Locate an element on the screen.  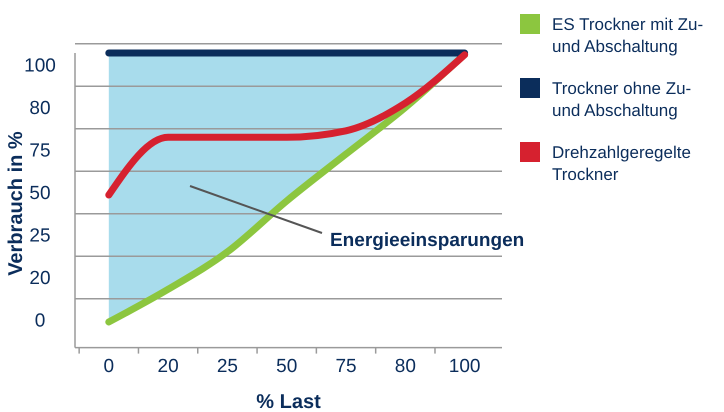
category-label: 50 is located at coordinates (40, 193).